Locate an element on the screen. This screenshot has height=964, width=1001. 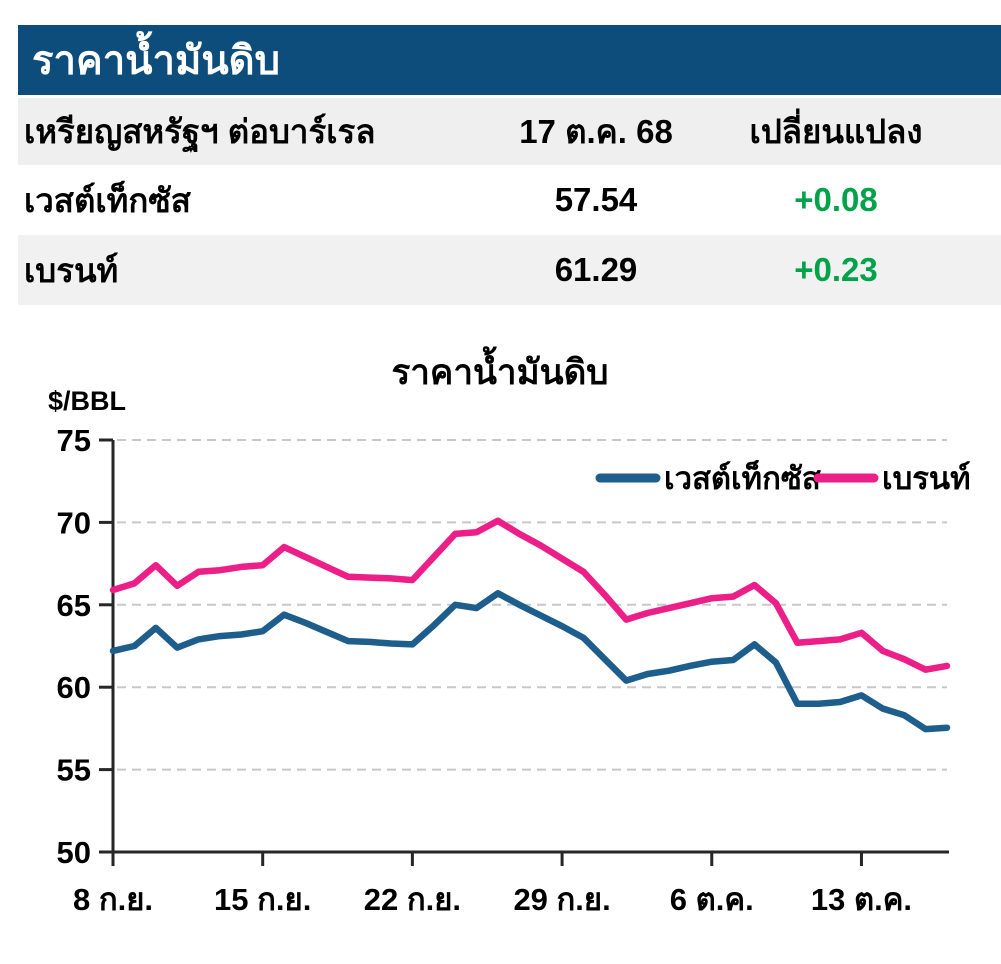
change-header: เปลี่ยนแปลง is located at coordinates (836, 131).